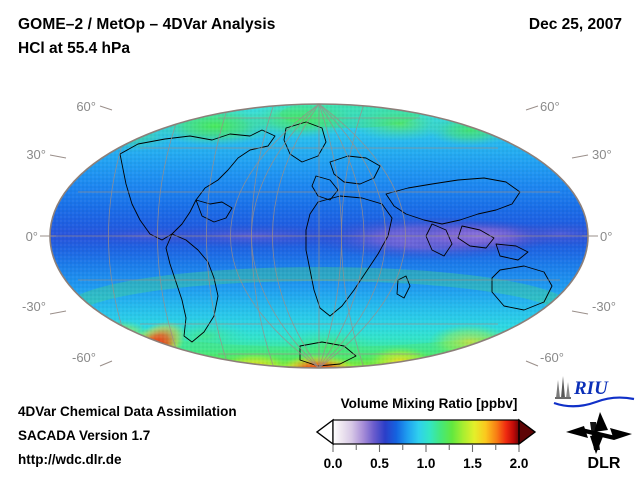  I want to click on riu-wordmark: RIU, so click(591, 388).